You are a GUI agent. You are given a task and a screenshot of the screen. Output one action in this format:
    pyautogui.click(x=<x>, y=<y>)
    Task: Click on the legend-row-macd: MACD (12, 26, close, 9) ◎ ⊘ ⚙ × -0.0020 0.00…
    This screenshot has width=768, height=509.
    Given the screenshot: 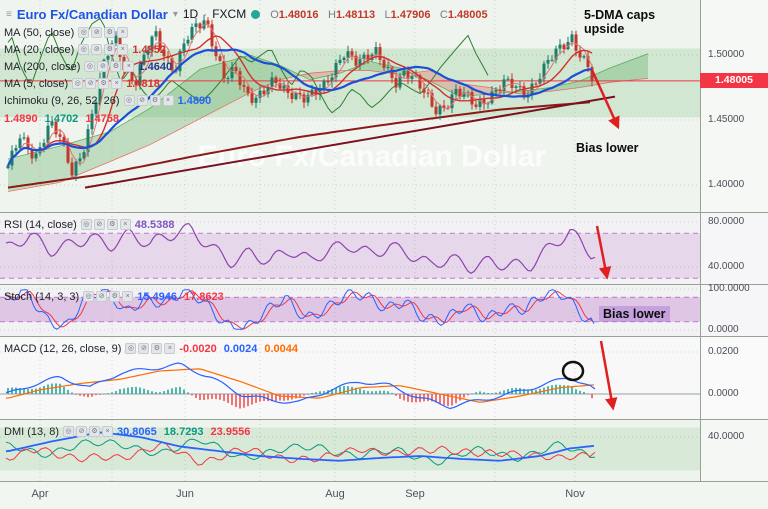 What is the action you would take?
    pyautogui.click(x=151, y=348)
    